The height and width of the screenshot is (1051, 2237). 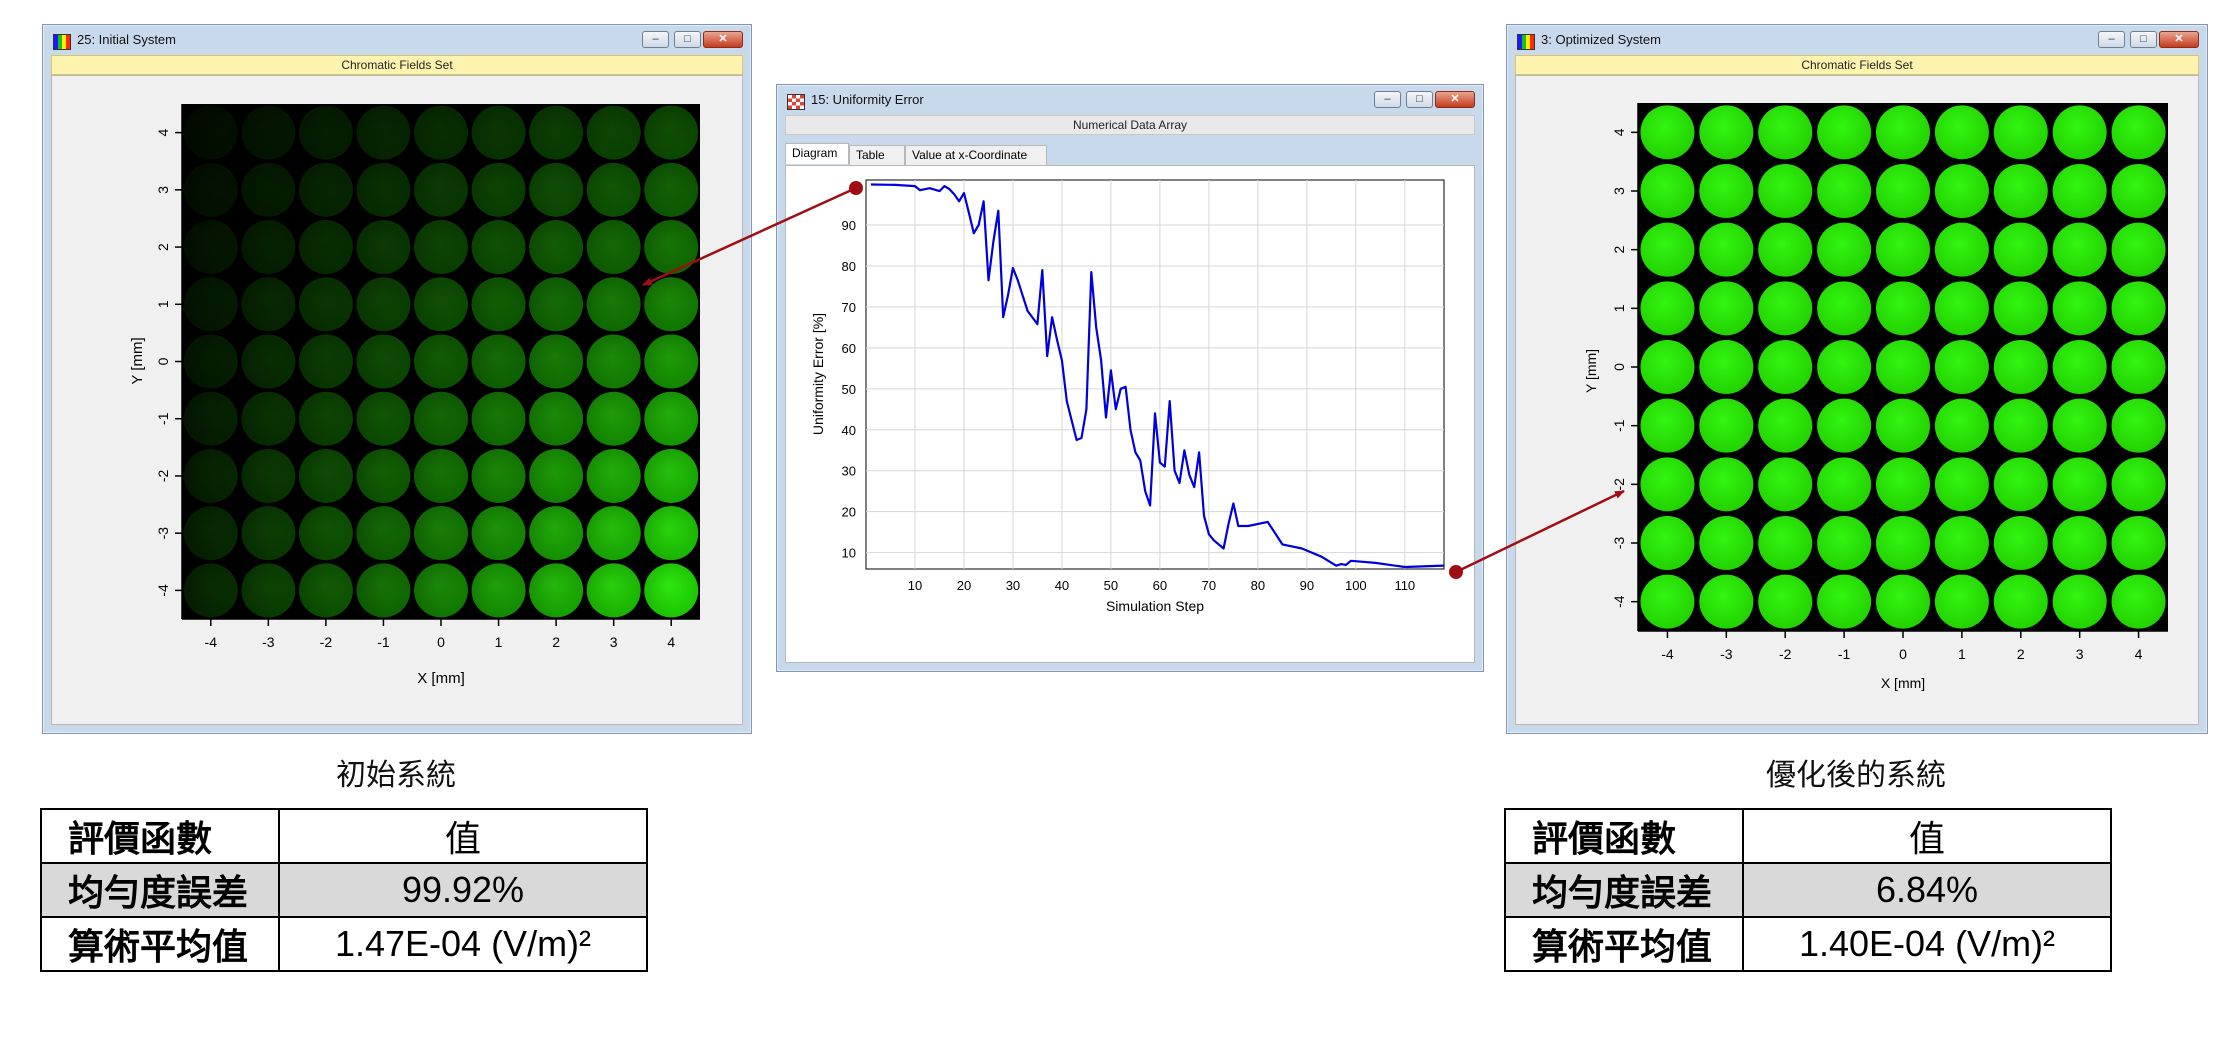 What do you see at coordinates (126, 39) in the screenshot?
I see `window-title: 25: Initial System` at bounding box center [126, 39].